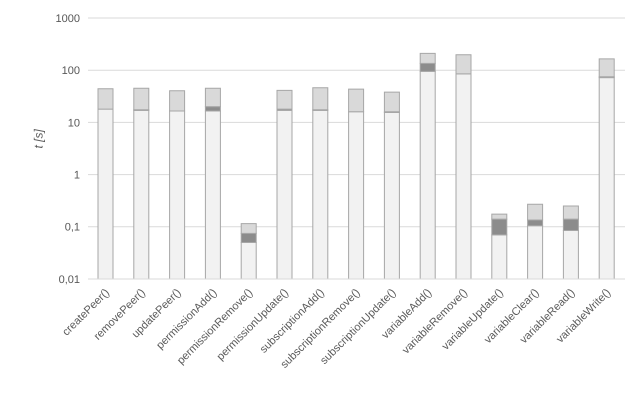 The height and width of the screenshot is (407, 637). I want to click on y-tick-label: 10, so click(74, 123).